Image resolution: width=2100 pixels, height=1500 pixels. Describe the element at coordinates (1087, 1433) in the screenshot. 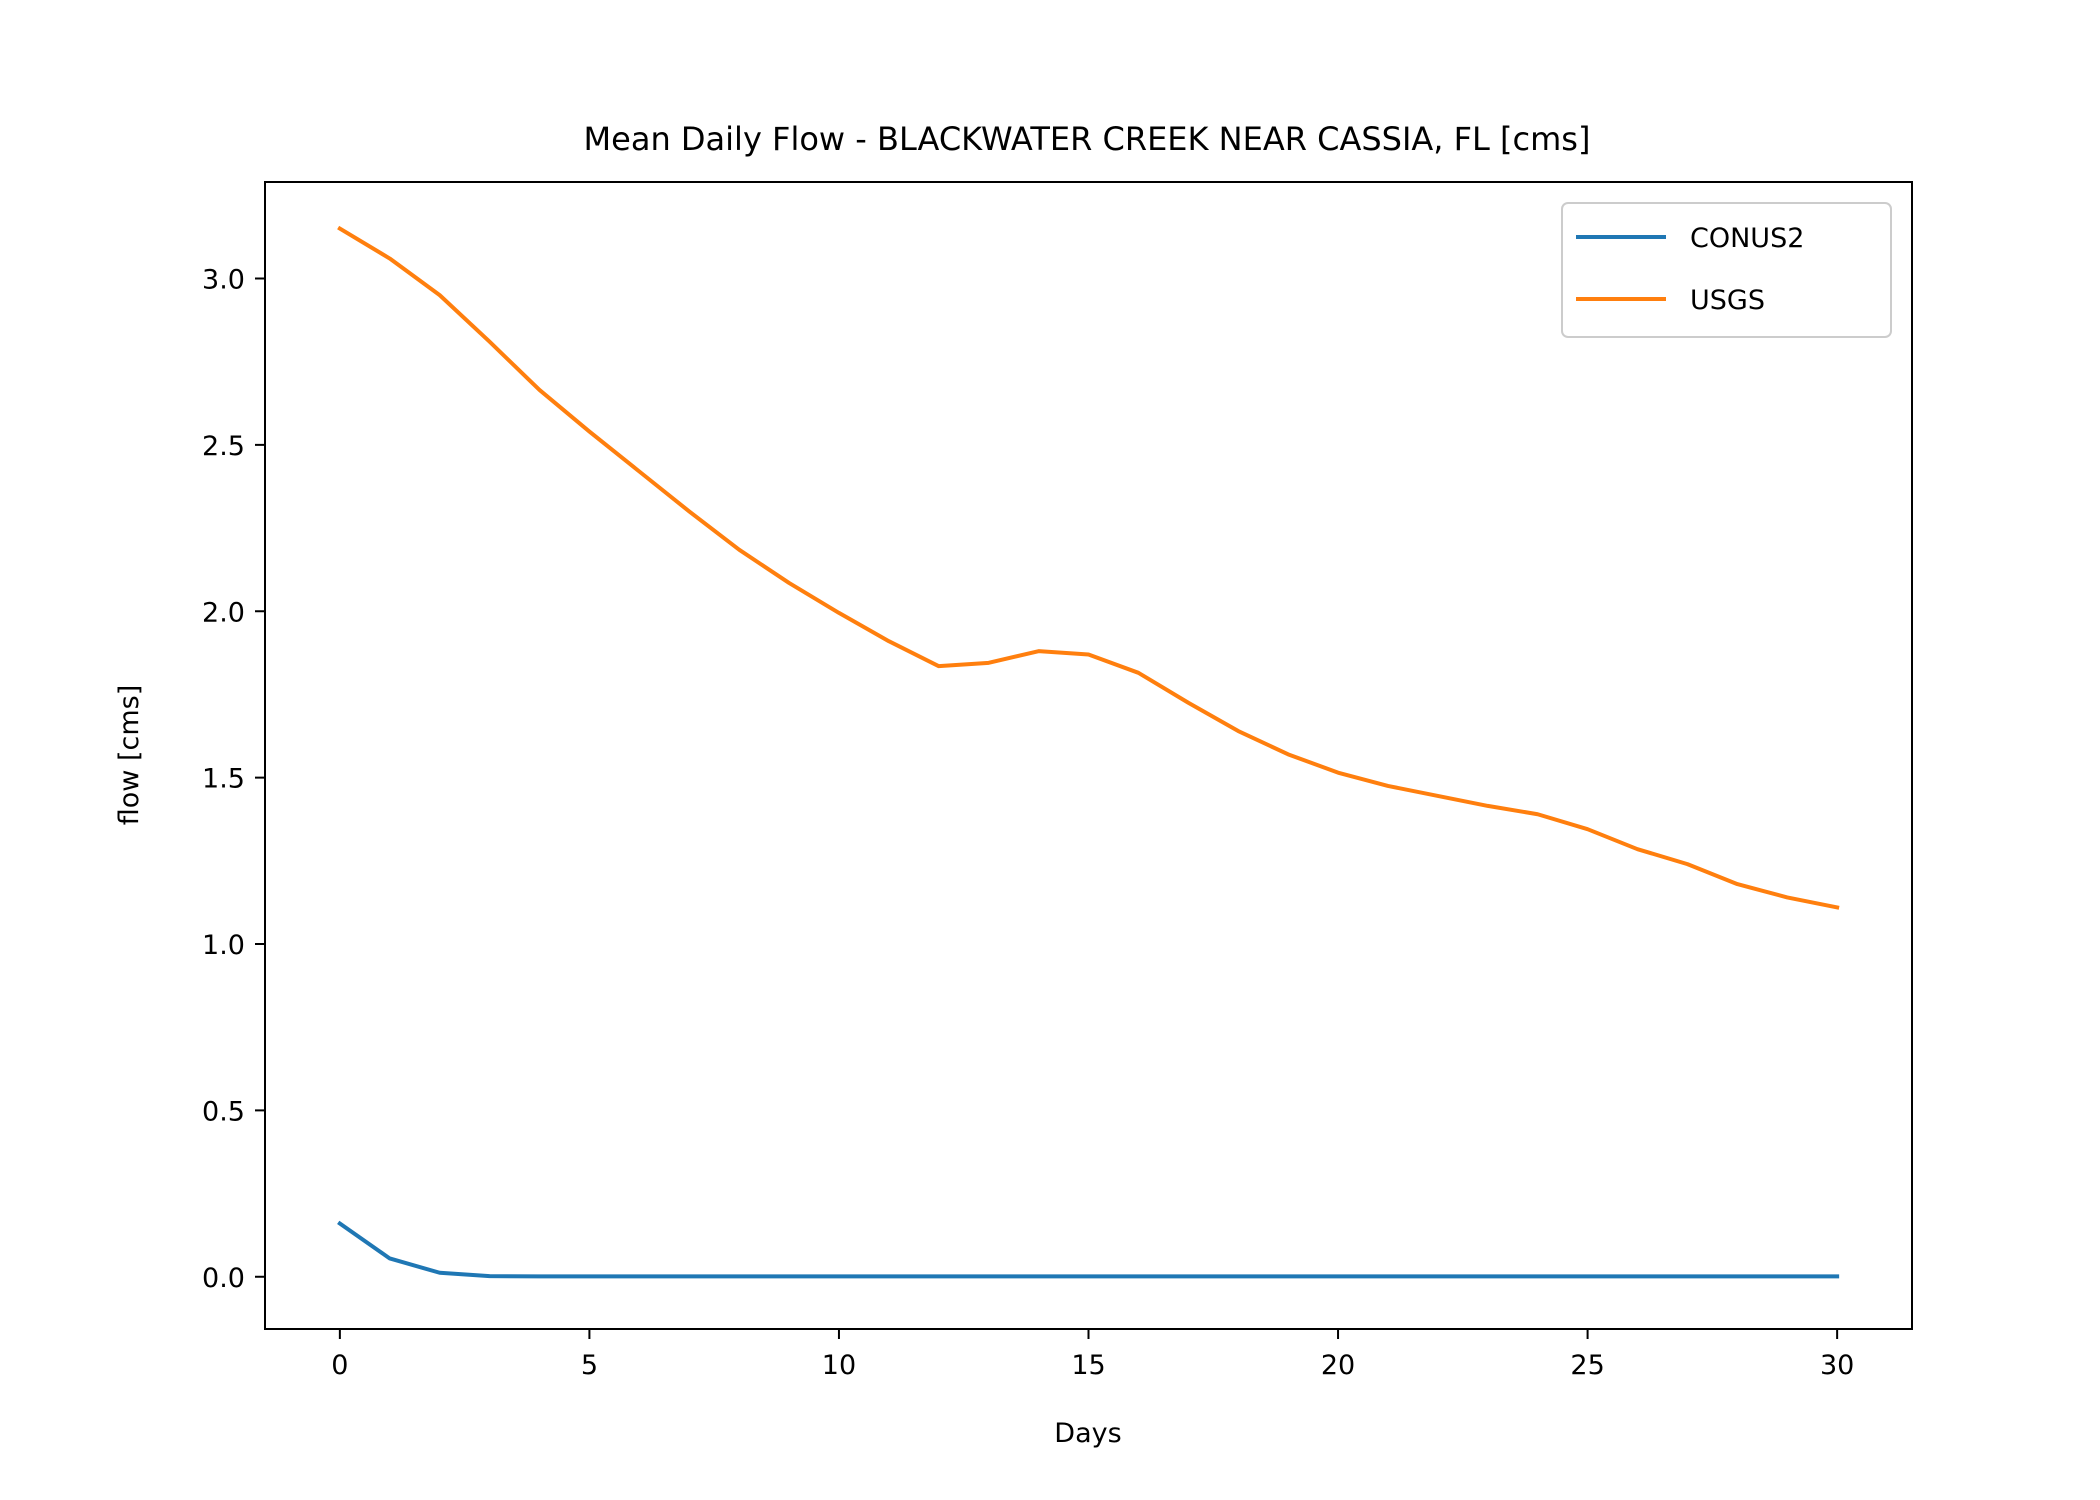

I see `x-axis-label: Days` at that location.